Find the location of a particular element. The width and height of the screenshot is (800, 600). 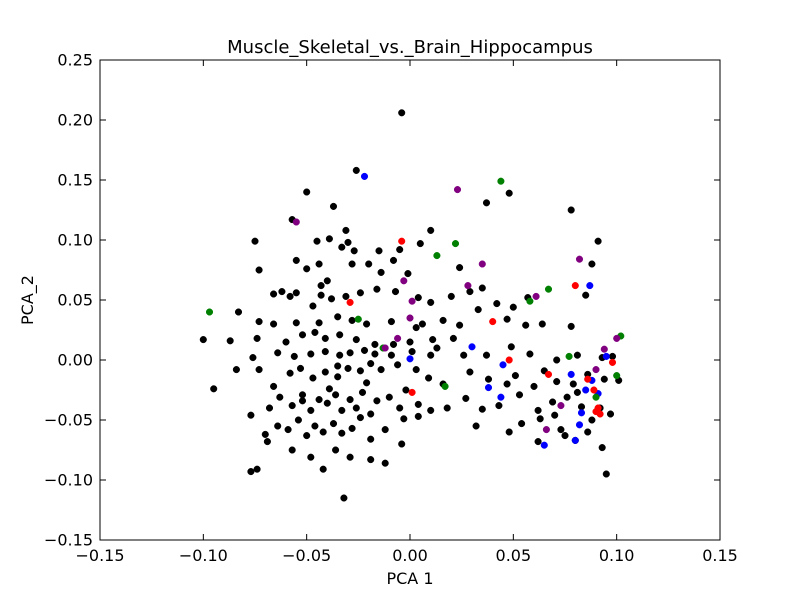

y-tick-label: 0.15 is located at coordinates (75, 180).